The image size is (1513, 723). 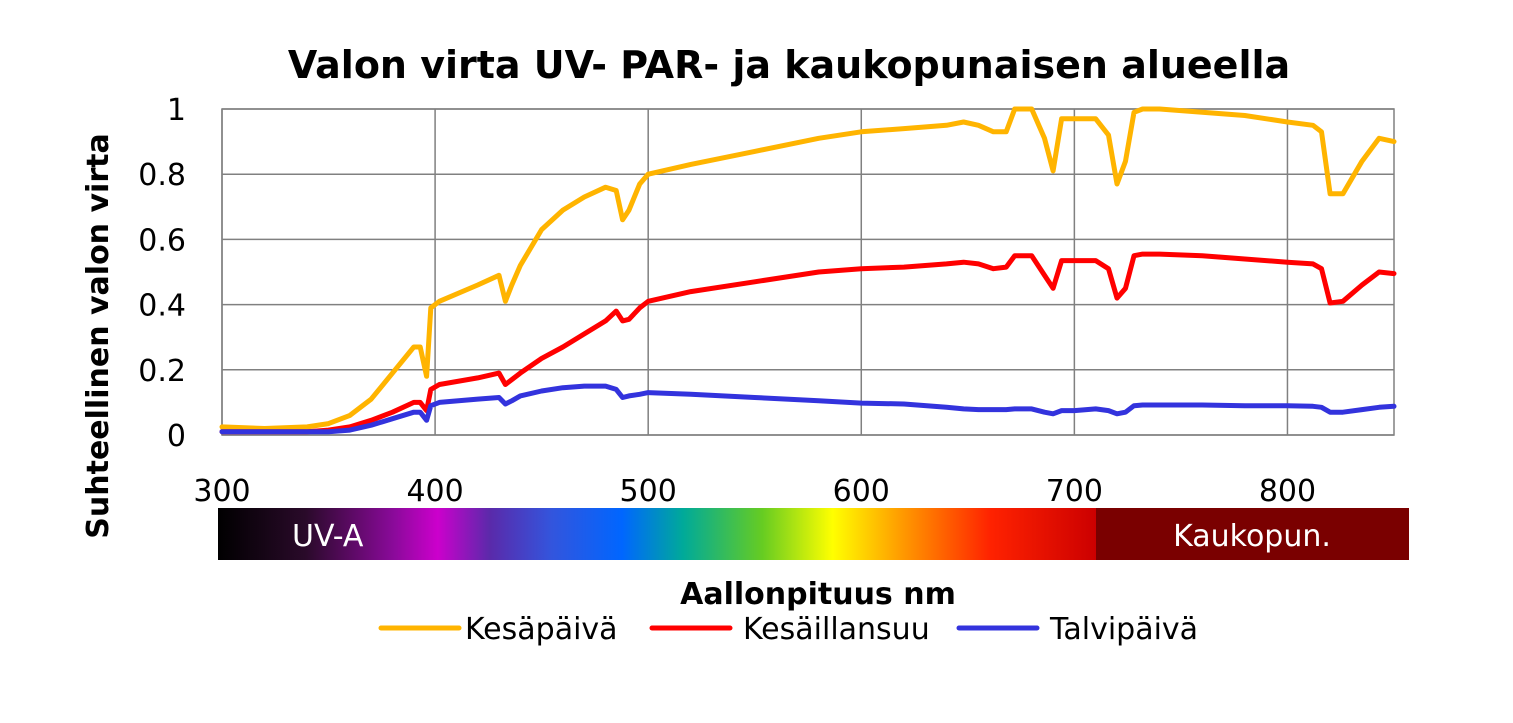 What do you see at coordinates (162, 306) in the screenshot?
I see `y-tick-label: 0.4` at bounding box center [162, 306].